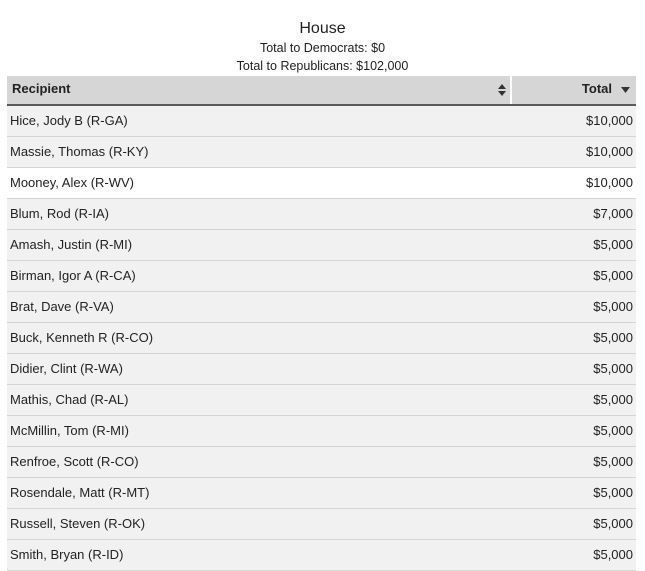  What do you see at coordinates (80, 492) in the screenshot?
I see `recipient-name-cell: Rosendale, Matt (R-MT)` at bounding box center [80, 492].